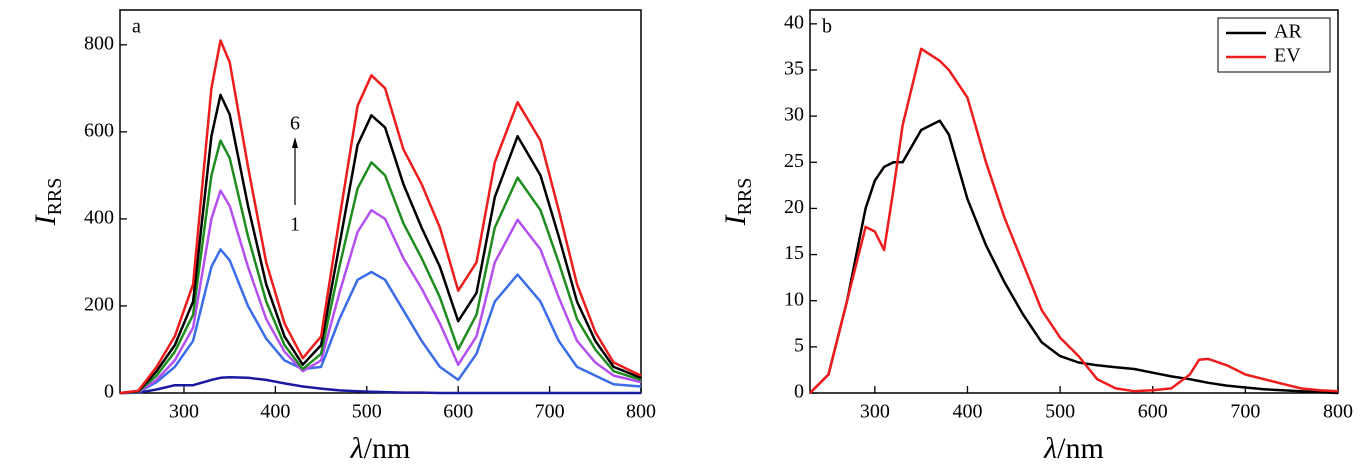 Image resolution: width=1361 pixels, height=469 pixels. Describe the element at coordinates (295, 225) in the screenshot. I see `arrow-bottom-label: 1` at that location.